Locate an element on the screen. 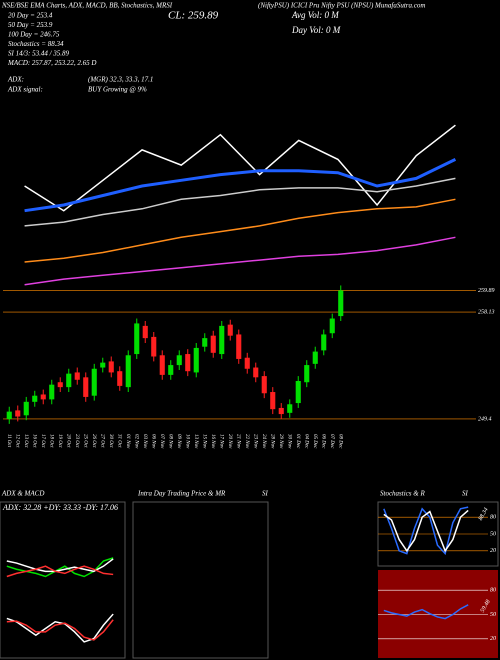 Image resolution: width=500 pixels, height=660 pixels. info-line: SI 14/3: 53.44 / 35.89 is located at coordinates (39, 54).